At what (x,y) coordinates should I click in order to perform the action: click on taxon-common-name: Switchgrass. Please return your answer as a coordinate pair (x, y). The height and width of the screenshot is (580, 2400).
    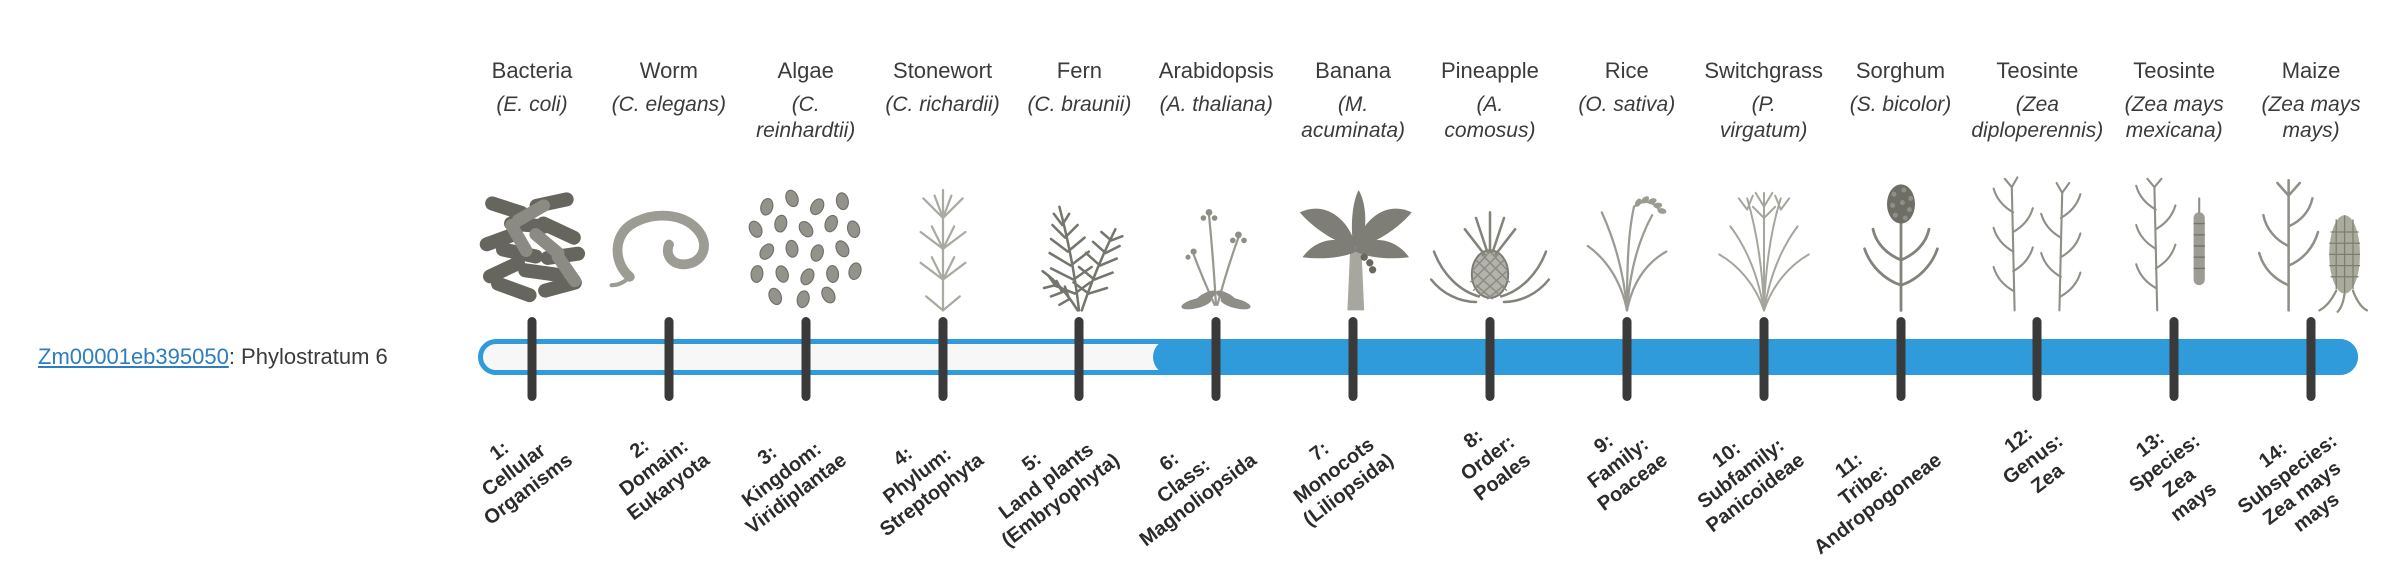
    Looking at the image, I should click on (1763, 70).